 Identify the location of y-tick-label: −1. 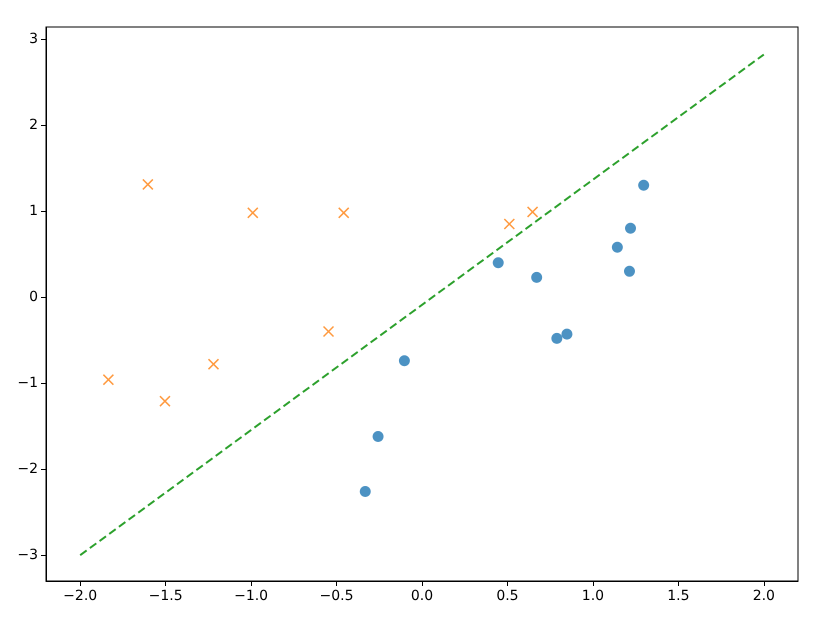
(27, 383).